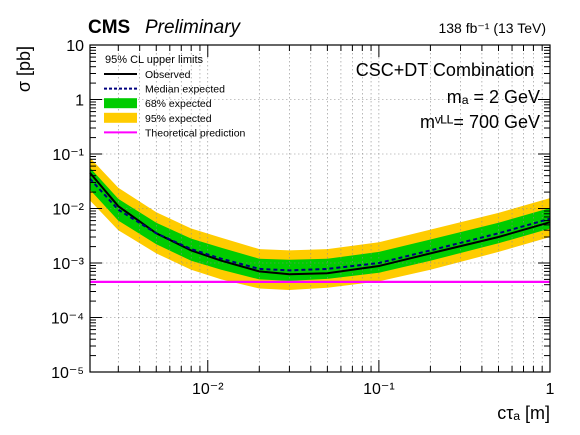  Describe the element at coordinates (168, 75) in the screenshot. I see `legend-label-observed: Observed` at that location.